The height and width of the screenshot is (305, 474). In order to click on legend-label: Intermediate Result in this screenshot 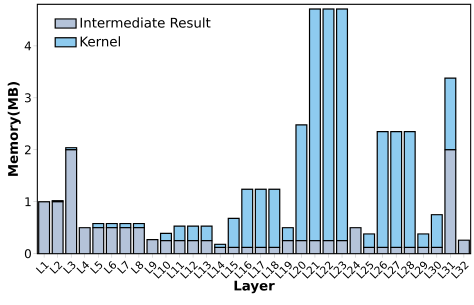, I will do `click(145, 22)`.